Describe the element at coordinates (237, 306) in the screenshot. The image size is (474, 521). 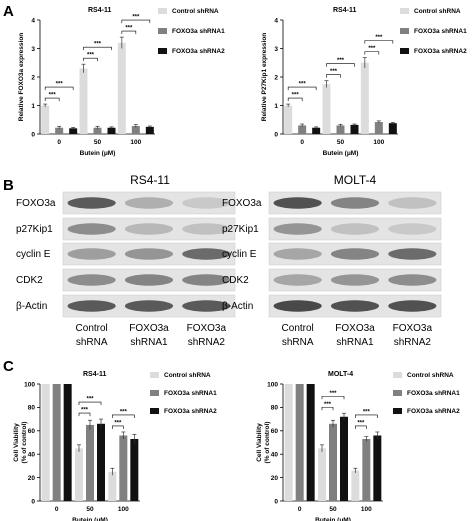
I see `blot-row-label: β-Actin` at that location.